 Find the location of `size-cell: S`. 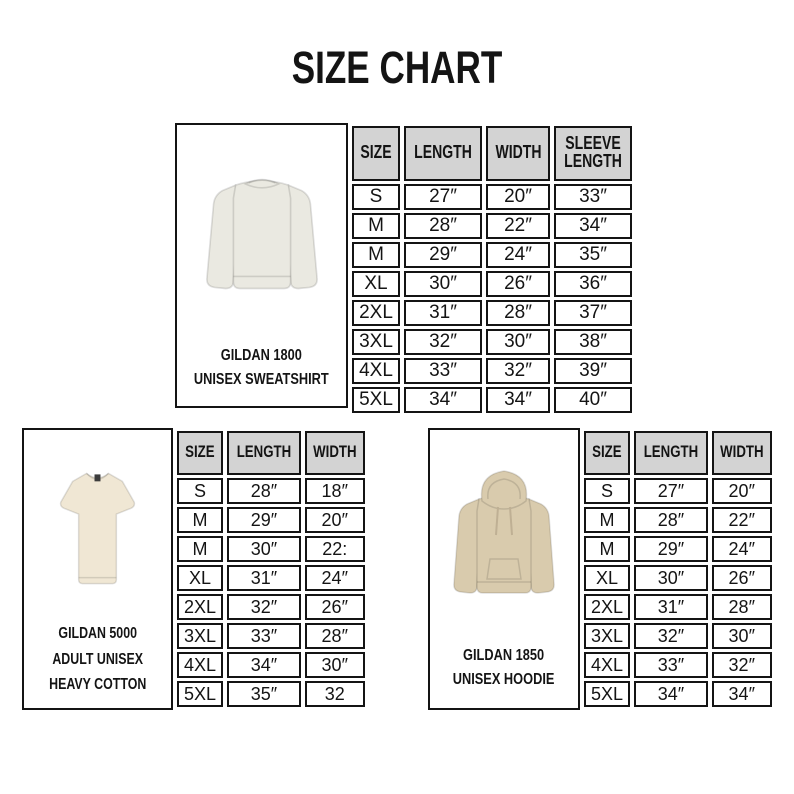

size-cell: S is located at coordinates (607, 491).